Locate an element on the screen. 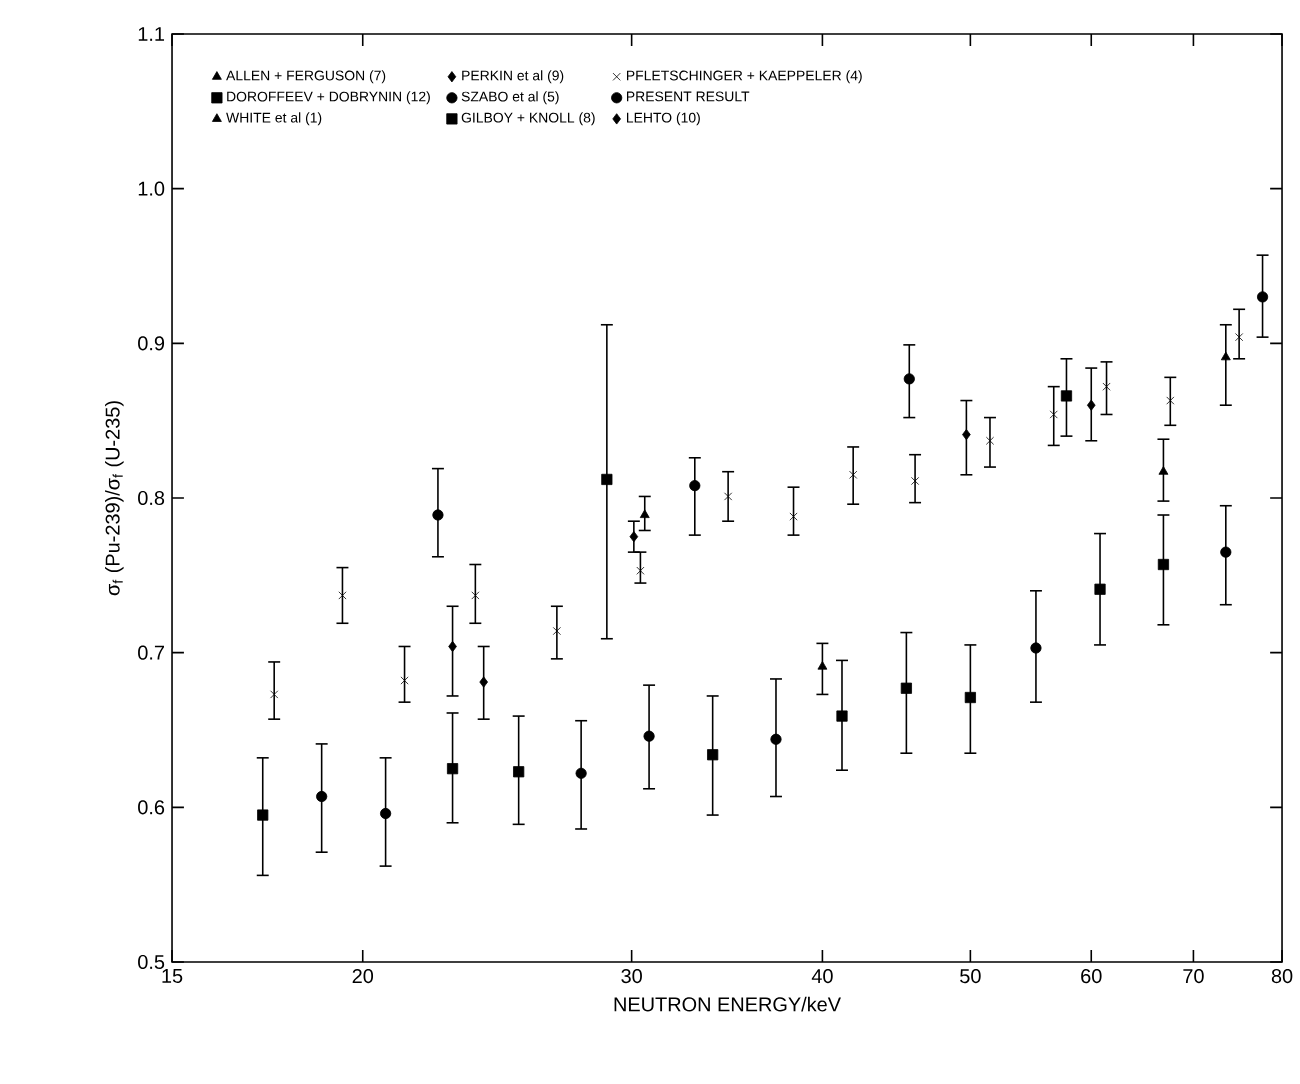 Image resolution: width=1300 pixels, height=1084 pixels. y-tick-label: 1.1 is located at coordinates (151, 34).